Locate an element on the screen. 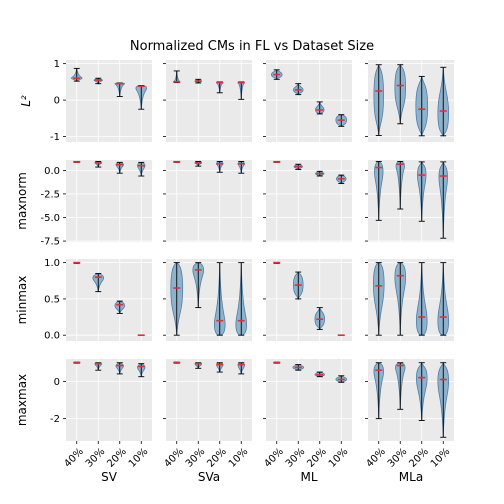 The image size is (504, 504). y-tick-label: -5.0 is located at coordinates (50, 218).